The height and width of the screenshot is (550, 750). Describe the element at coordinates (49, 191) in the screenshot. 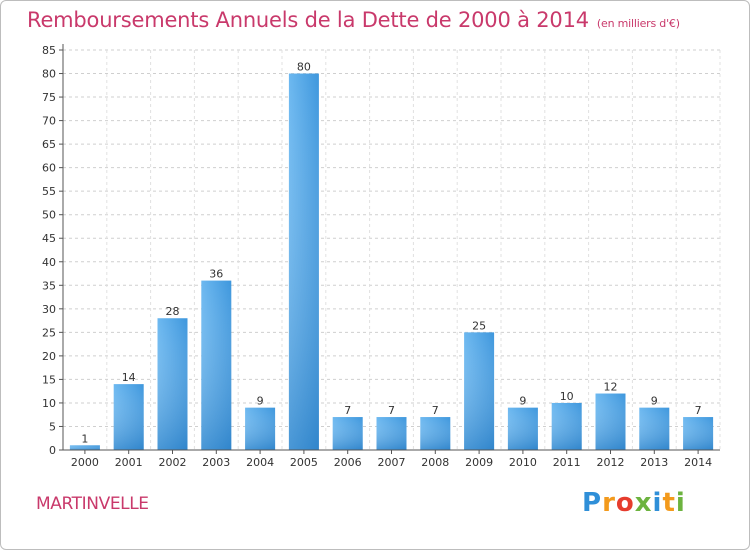

I see `y-tick-label: 55` at that location.